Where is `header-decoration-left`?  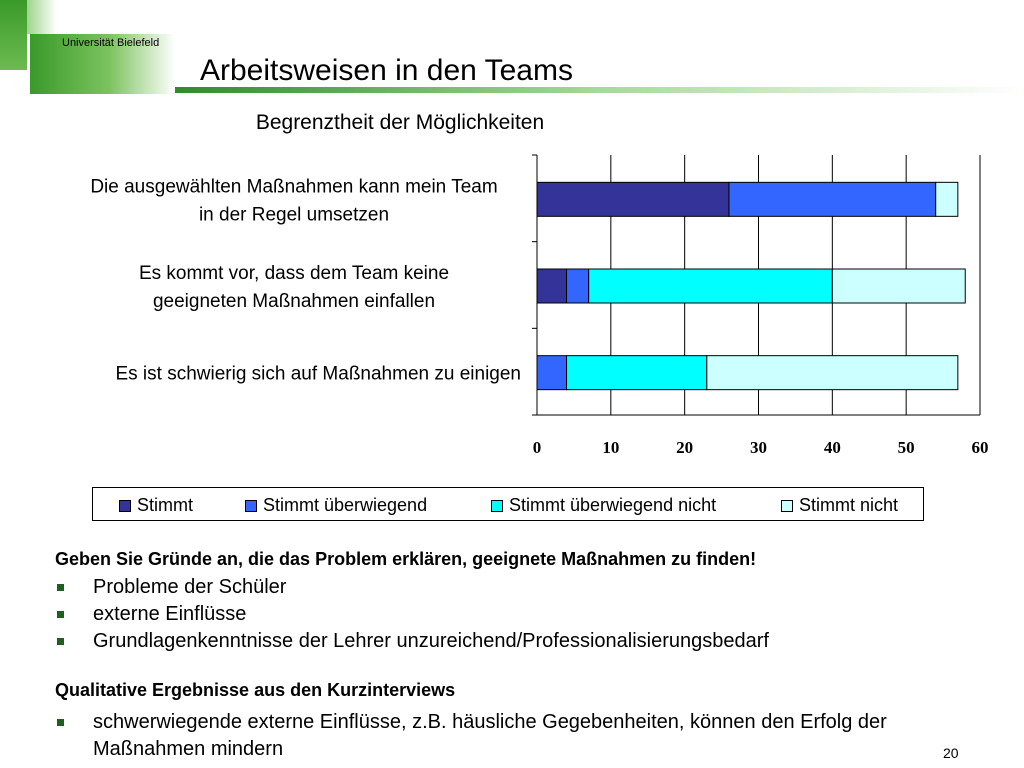
header-decoration-left is located at coordinates (13, 35).